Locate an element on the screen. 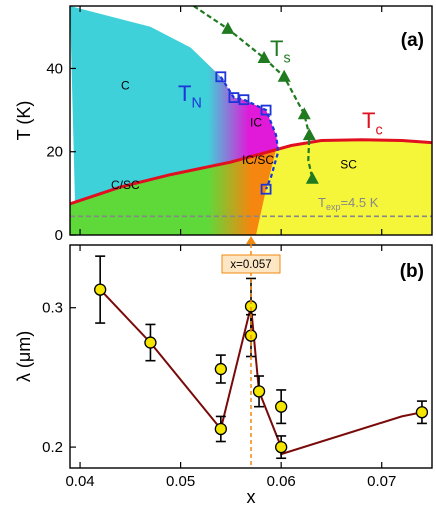 The image size is (436, 514). b-ytick-1: 0.3 is located at coordinates (52, 308).